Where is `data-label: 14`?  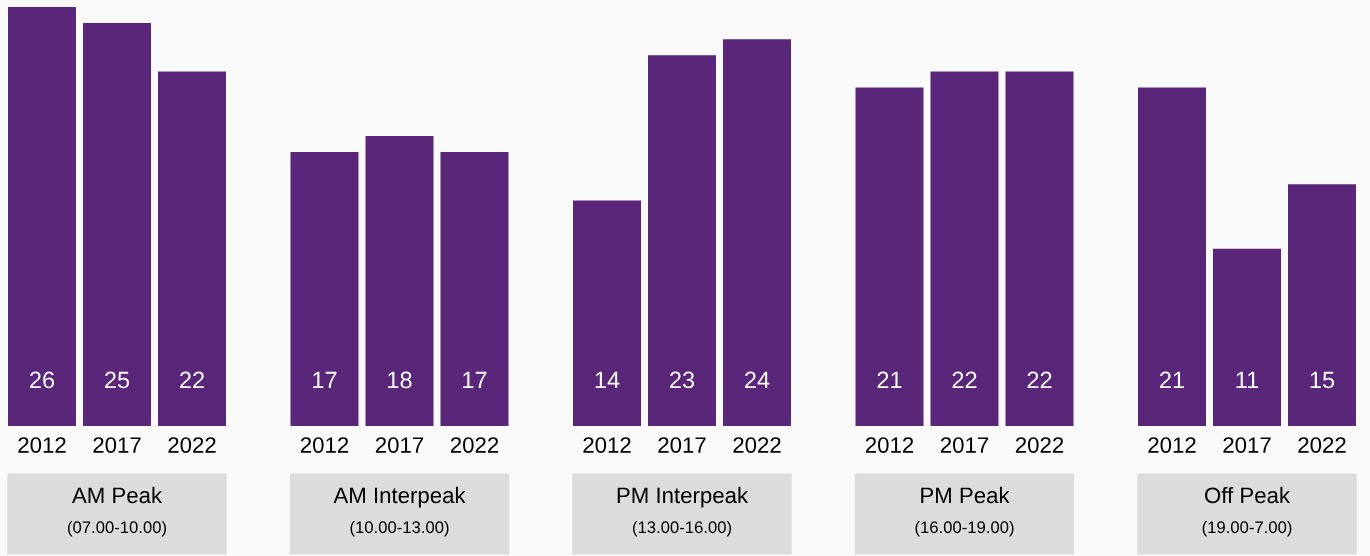 data-label: 14 is located at coordinates (607, 380).